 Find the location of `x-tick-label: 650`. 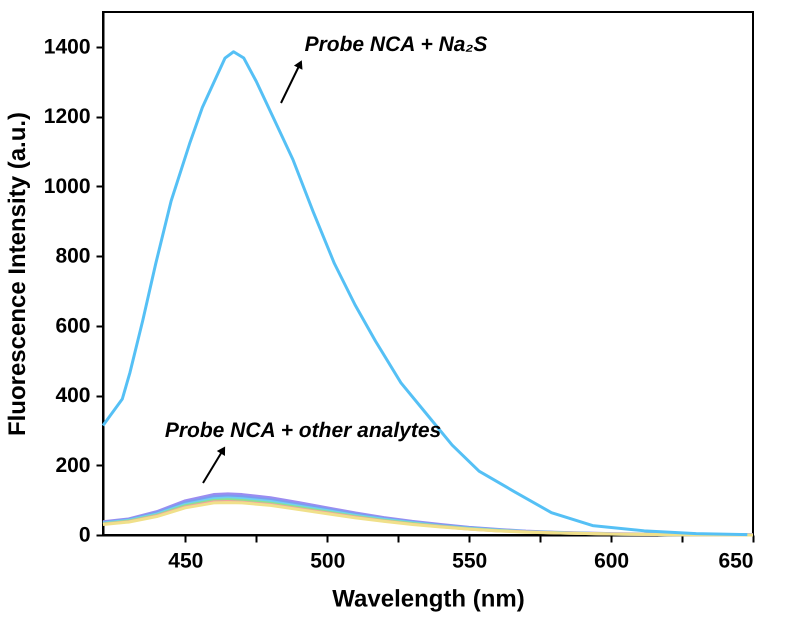

x-tick-label: 650 is located at coordinates (736, 561).